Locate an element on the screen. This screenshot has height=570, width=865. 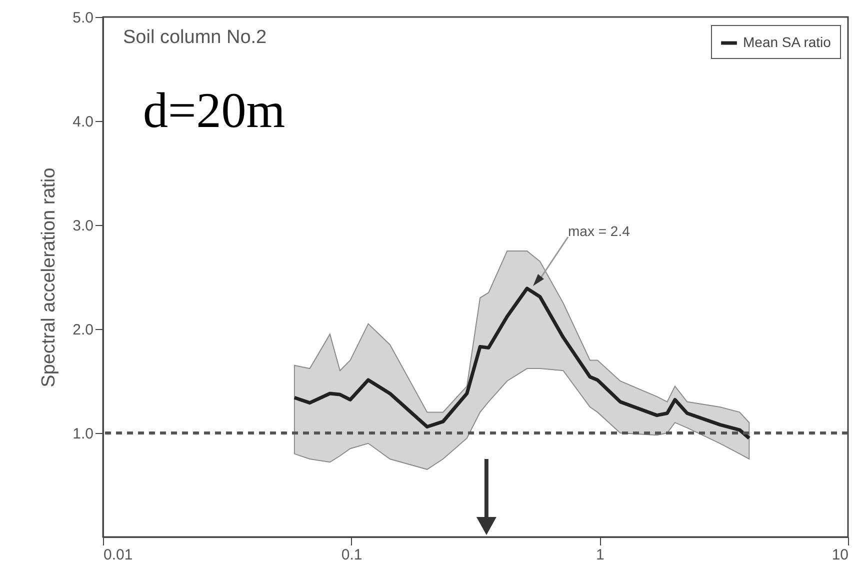
y-tick-label: 3.0 is located at coordinates (83, 226).